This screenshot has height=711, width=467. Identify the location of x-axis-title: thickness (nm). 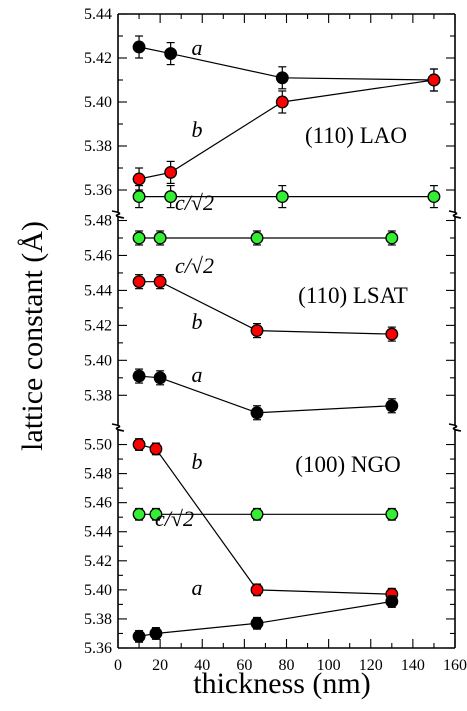
(281, 683).